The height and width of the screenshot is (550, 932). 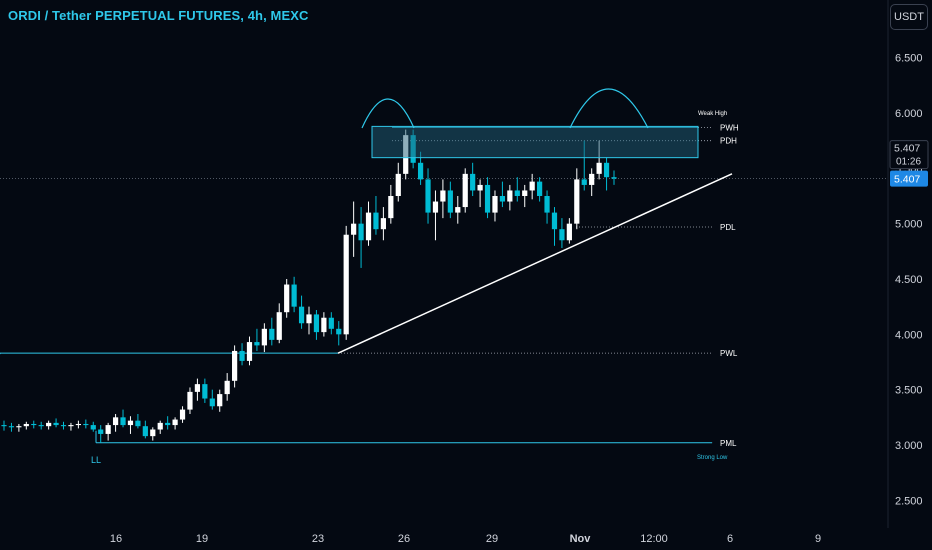 I want to click on countdown-value: 01:26, so click(x=908, y=162).